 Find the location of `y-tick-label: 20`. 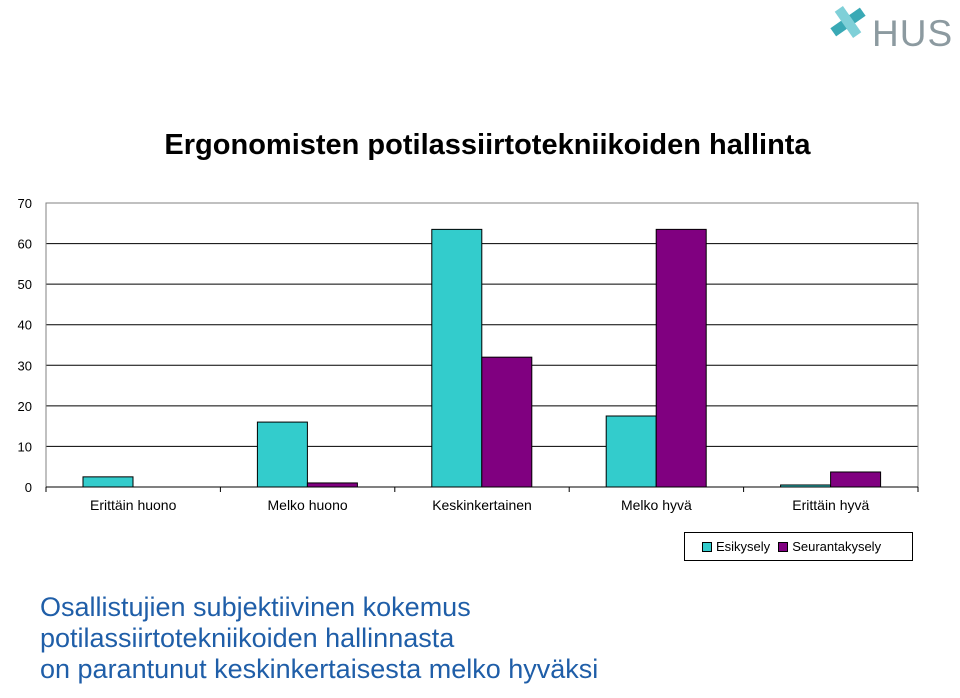

y-tick-label: 20 is located at coordinates (25, 406).